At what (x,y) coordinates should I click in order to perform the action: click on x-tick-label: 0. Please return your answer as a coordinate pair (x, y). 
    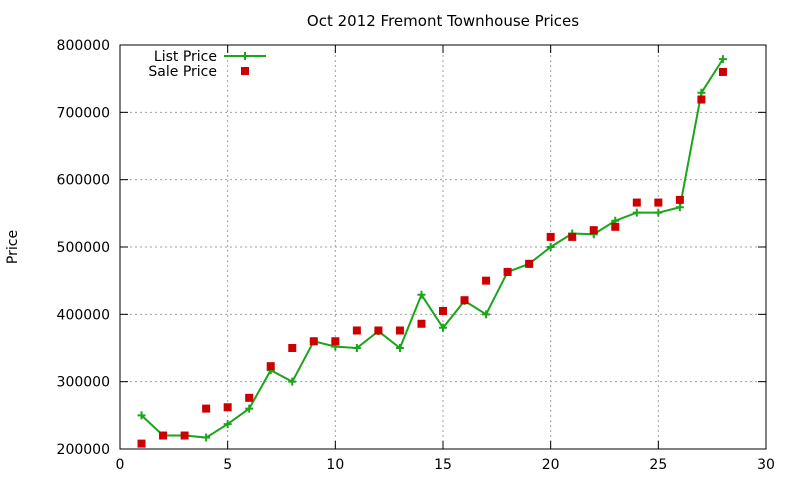
    Looking at the image, I should click on (120, 465).